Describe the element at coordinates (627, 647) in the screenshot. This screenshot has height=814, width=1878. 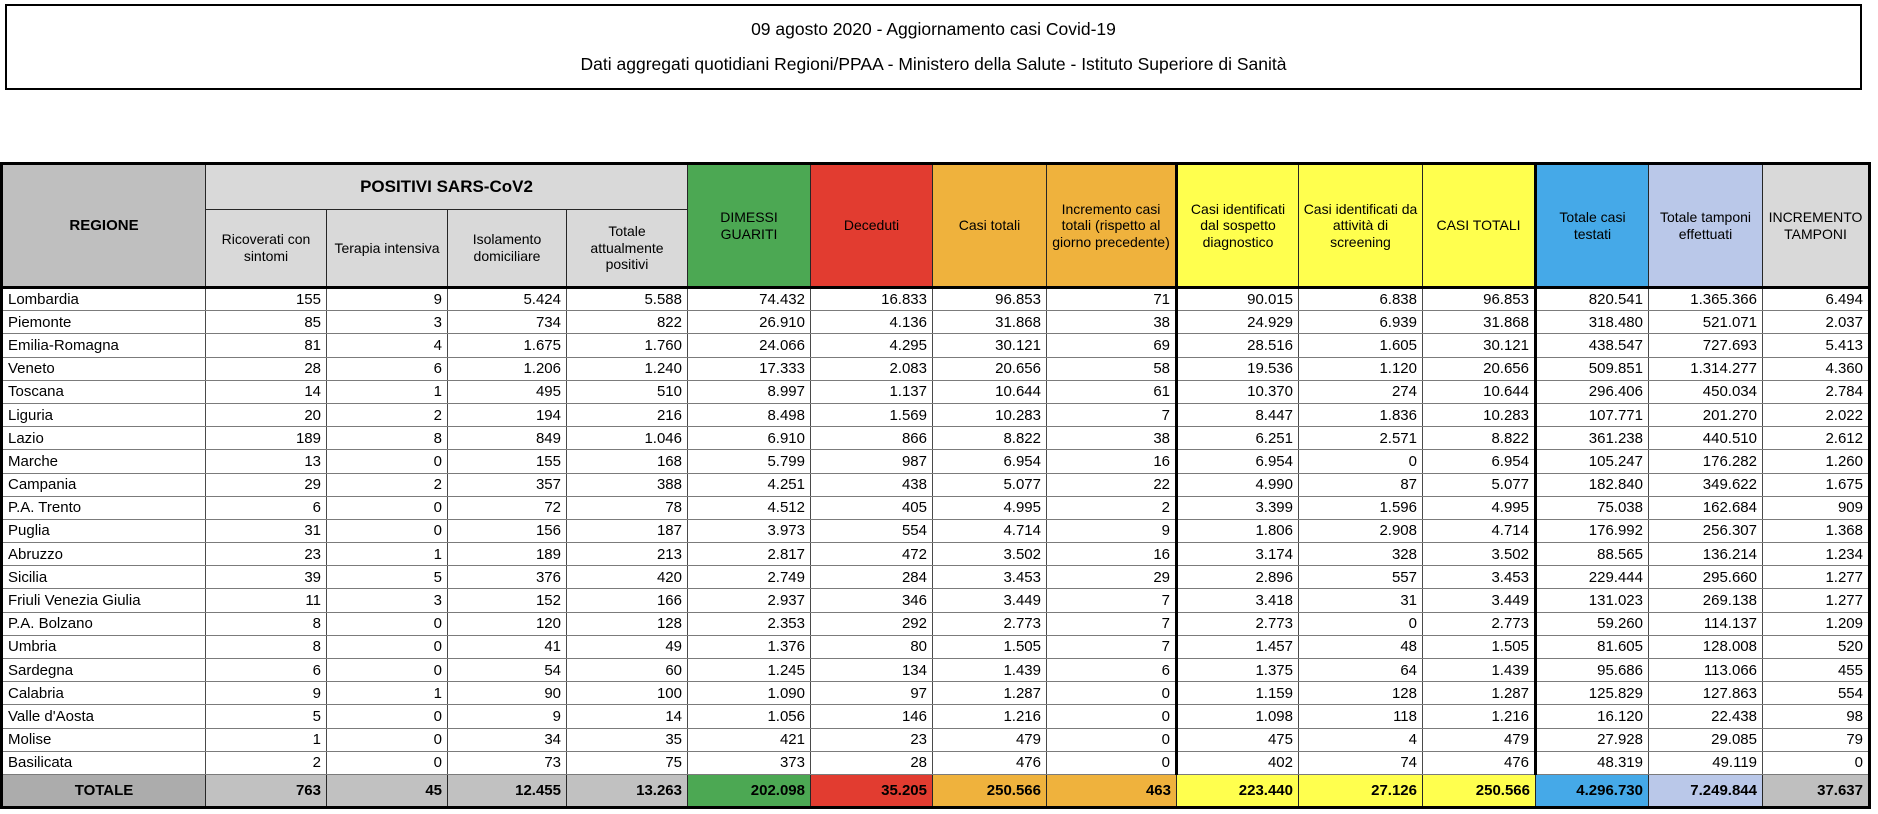
I see `value-cell: 49` at that location.